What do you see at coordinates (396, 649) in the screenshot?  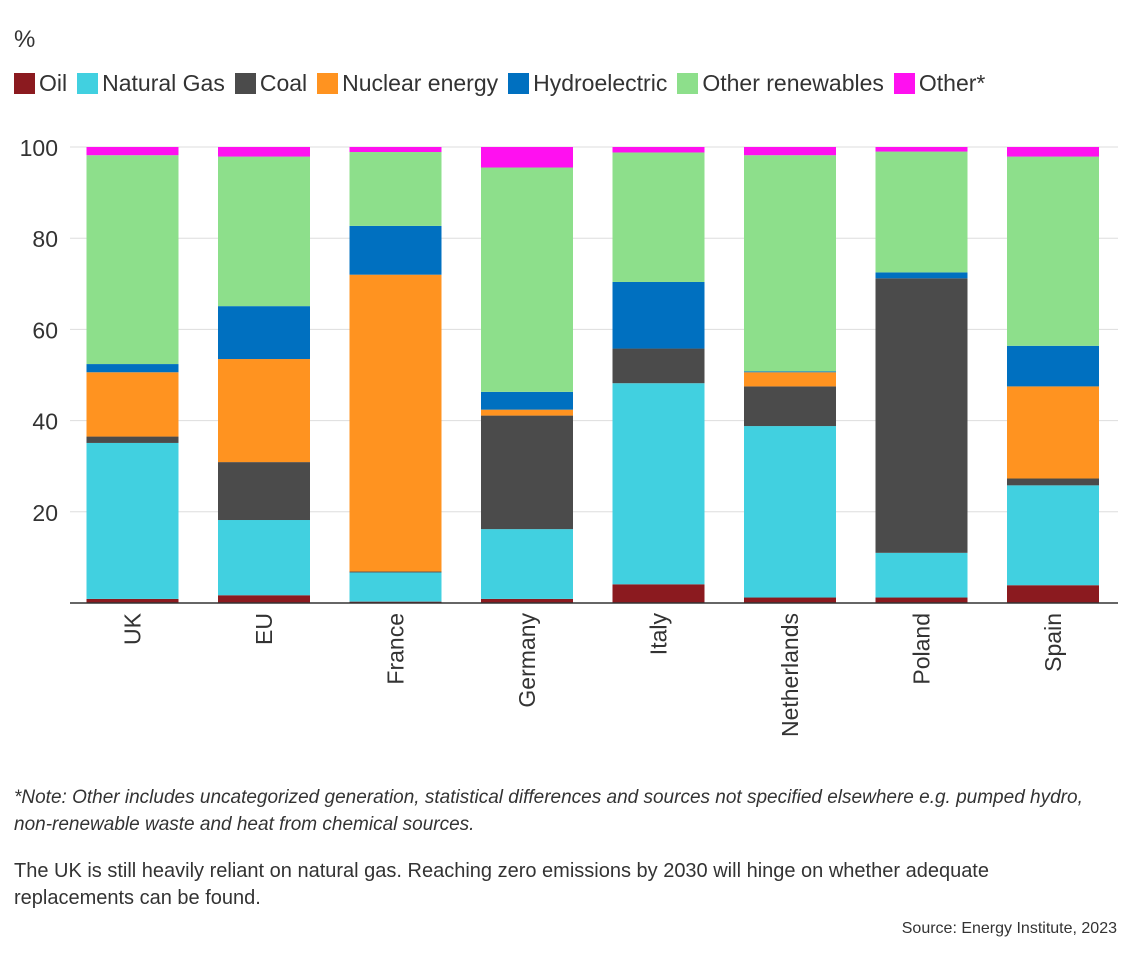 I see `x-category-label: France` at bounding box center [396, 649].